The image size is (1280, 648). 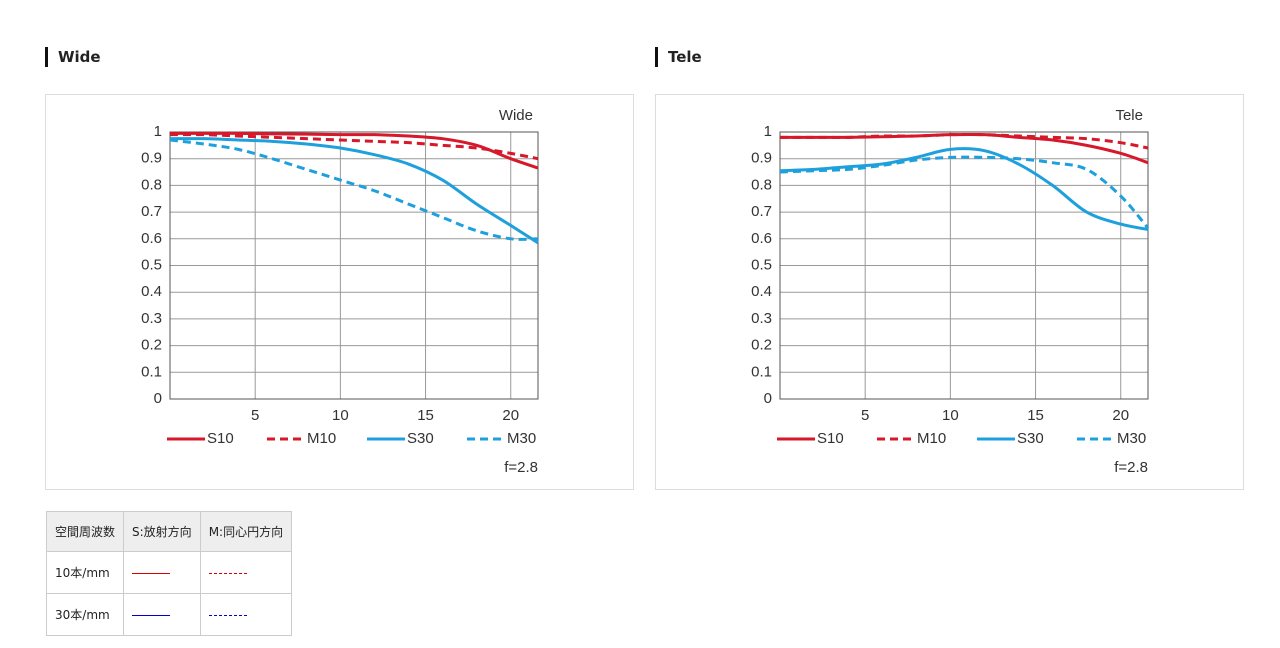 What do you see at coordinates (162, 531) in the screenshot?
I see `table-header: S:放射方向` at bounding box center [162, 531].